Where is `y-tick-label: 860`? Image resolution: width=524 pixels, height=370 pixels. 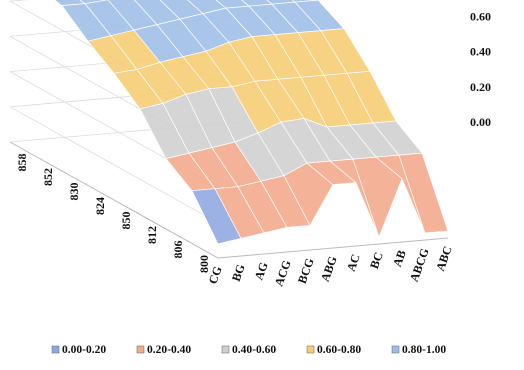
y-tick-label: 860 is located at coordinates (1, 148).